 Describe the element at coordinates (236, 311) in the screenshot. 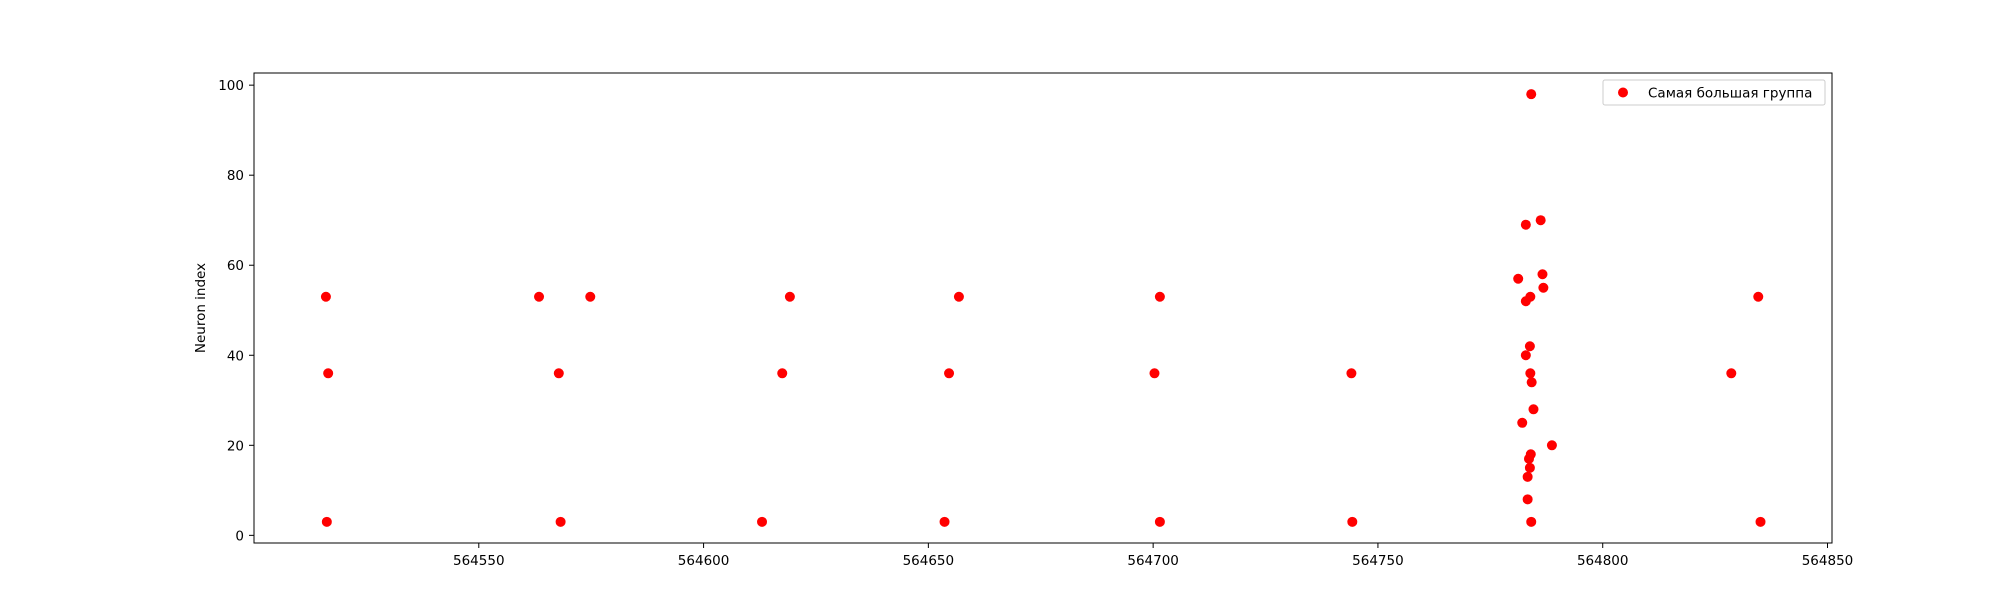

I see `y-axis: 0 20 40 60 80 100` at that location.